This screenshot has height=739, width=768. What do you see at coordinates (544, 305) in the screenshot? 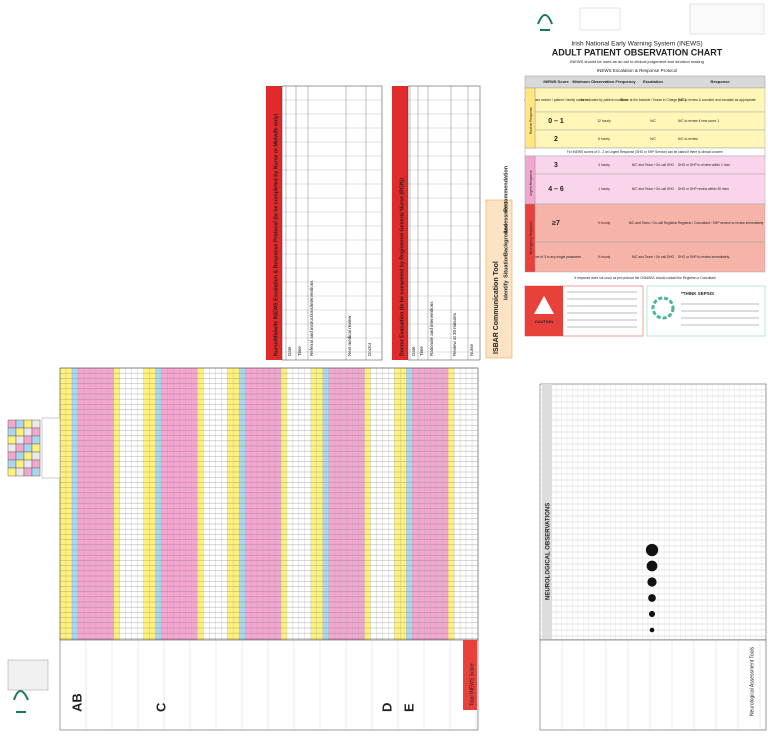
I see `caution-icon` at bounding box center [544, 305].